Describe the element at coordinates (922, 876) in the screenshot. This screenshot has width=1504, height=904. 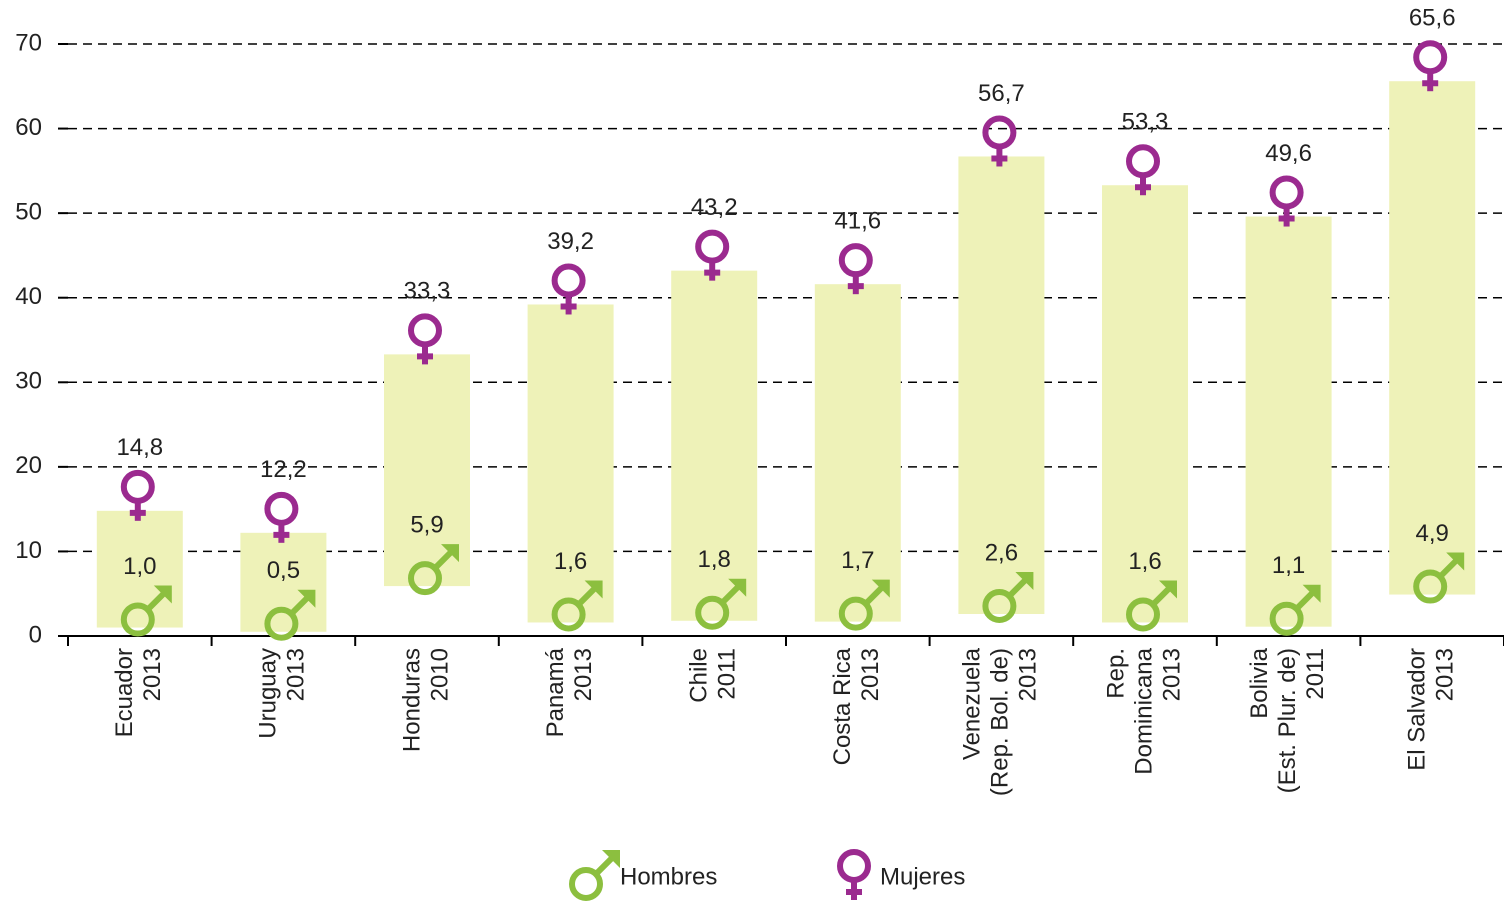
I see `legend-label: Mujeres` at that location.